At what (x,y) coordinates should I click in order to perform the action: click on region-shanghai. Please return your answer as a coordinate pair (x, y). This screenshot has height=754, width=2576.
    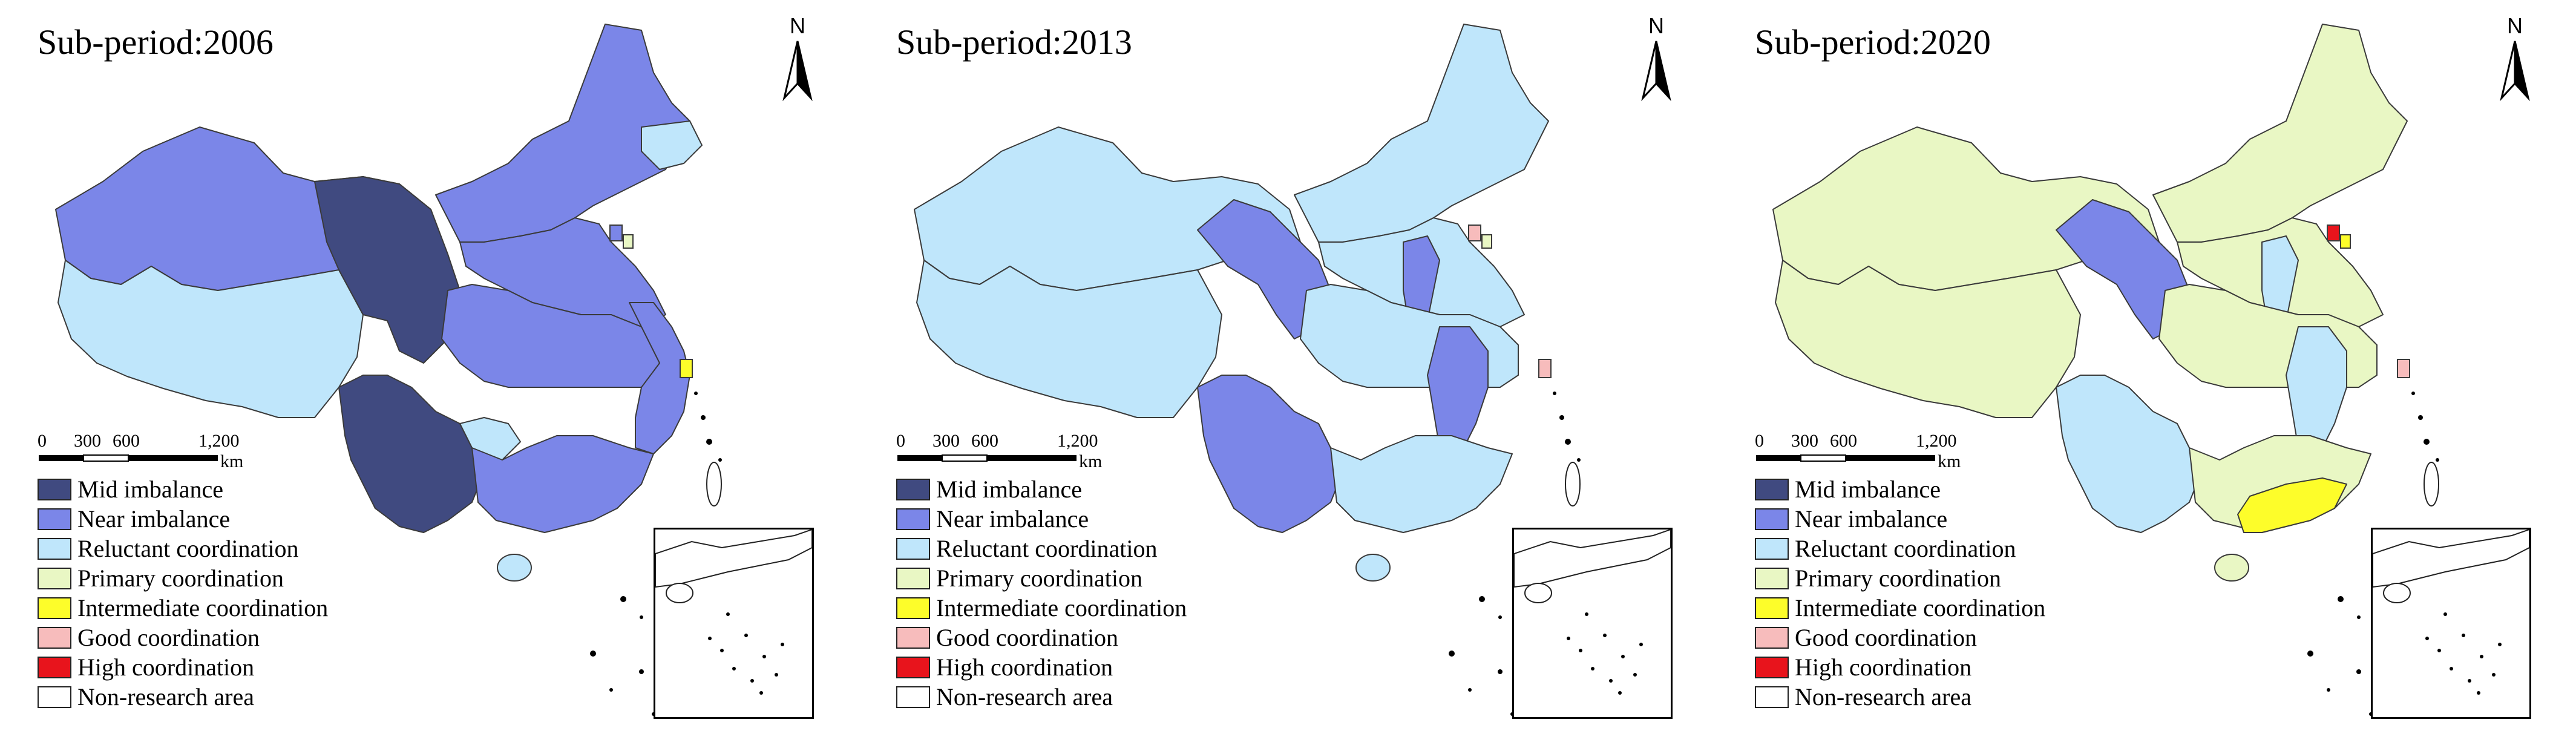
    Looking at the image, I should click on (2403, 368).